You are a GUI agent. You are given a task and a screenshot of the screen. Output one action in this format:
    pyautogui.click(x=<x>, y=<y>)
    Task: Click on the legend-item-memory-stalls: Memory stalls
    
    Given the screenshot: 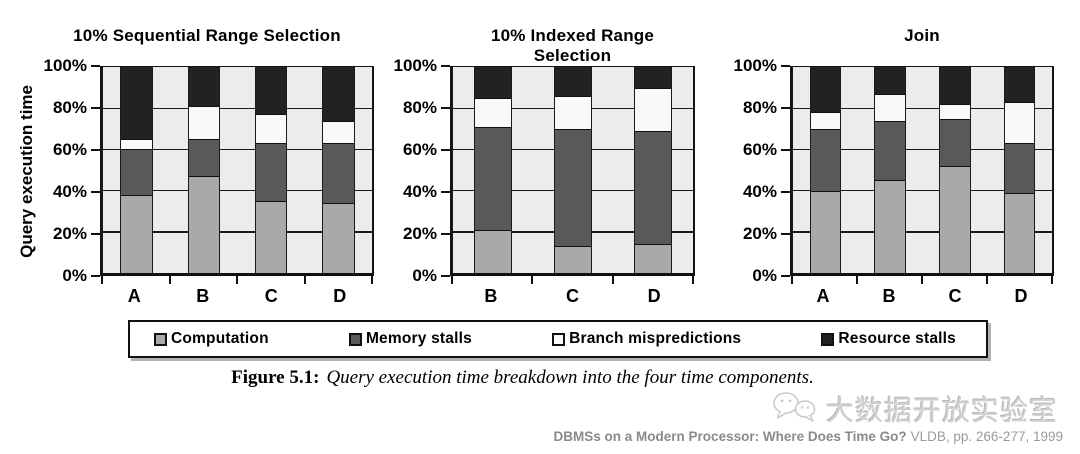 What is the action you would take?
    pyautogui.click(x=410, y=339)
    